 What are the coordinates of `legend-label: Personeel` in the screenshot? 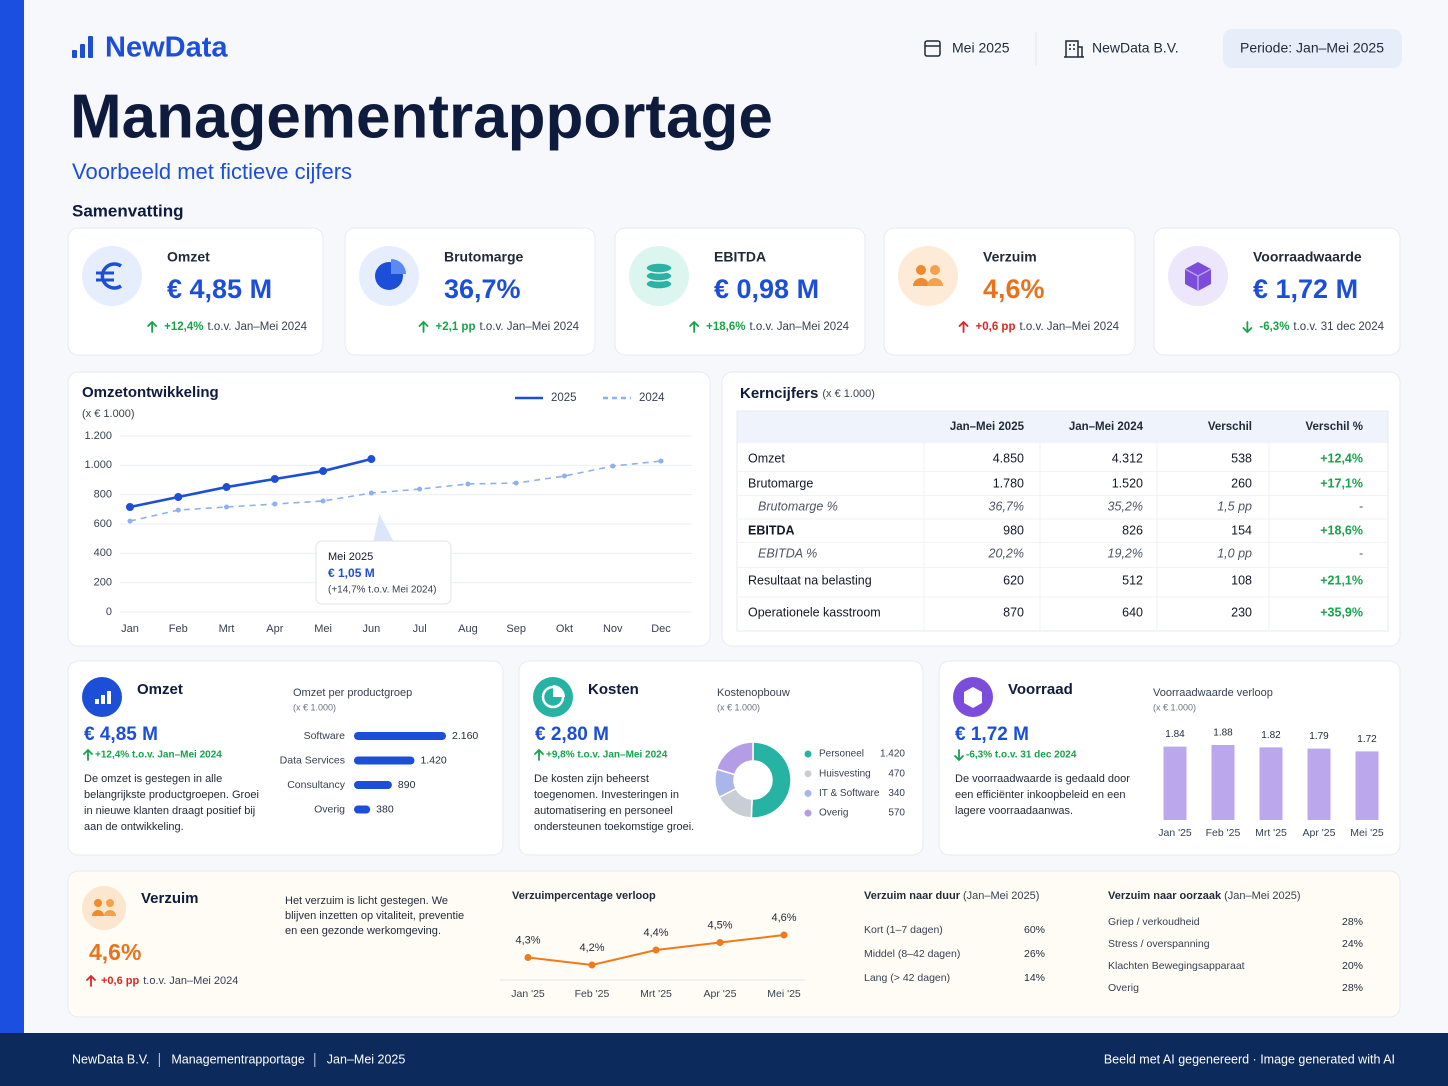 It's located at (841, 754).